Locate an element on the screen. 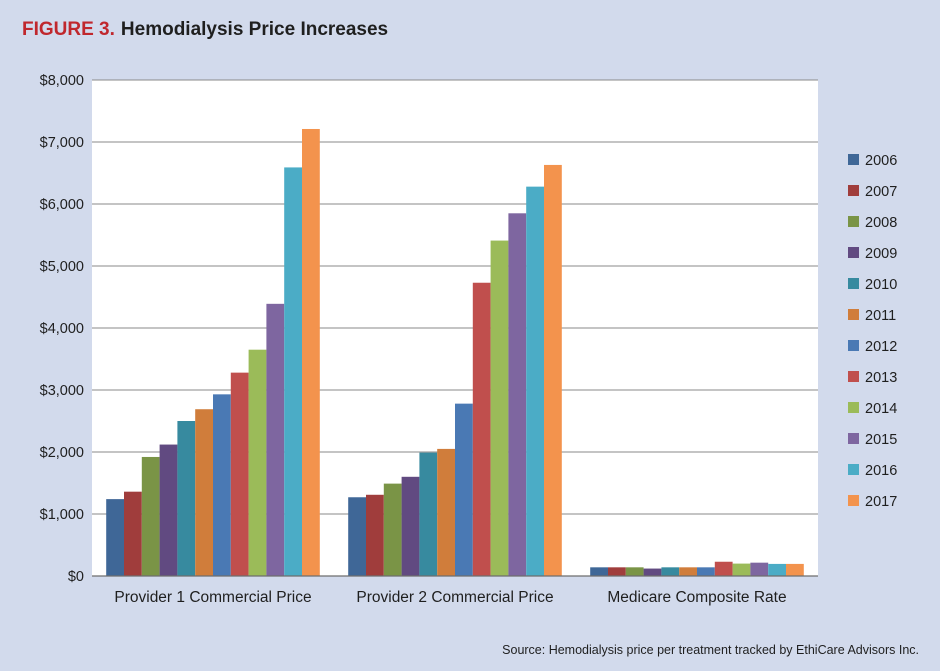 This screenshot has height=671, width=940. legend-label: 2016 is located at coordinates (881, 471).